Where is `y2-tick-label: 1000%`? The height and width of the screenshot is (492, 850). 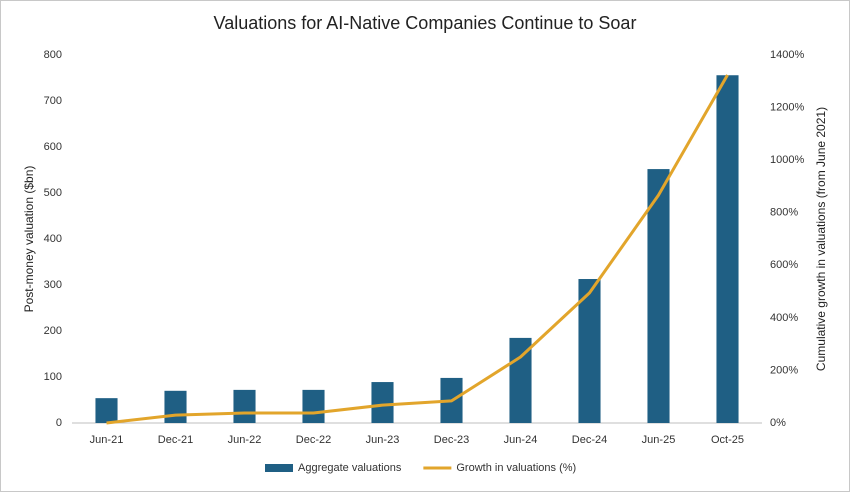 y2-tick-label: 1000% is located at coordinates (787, 160).